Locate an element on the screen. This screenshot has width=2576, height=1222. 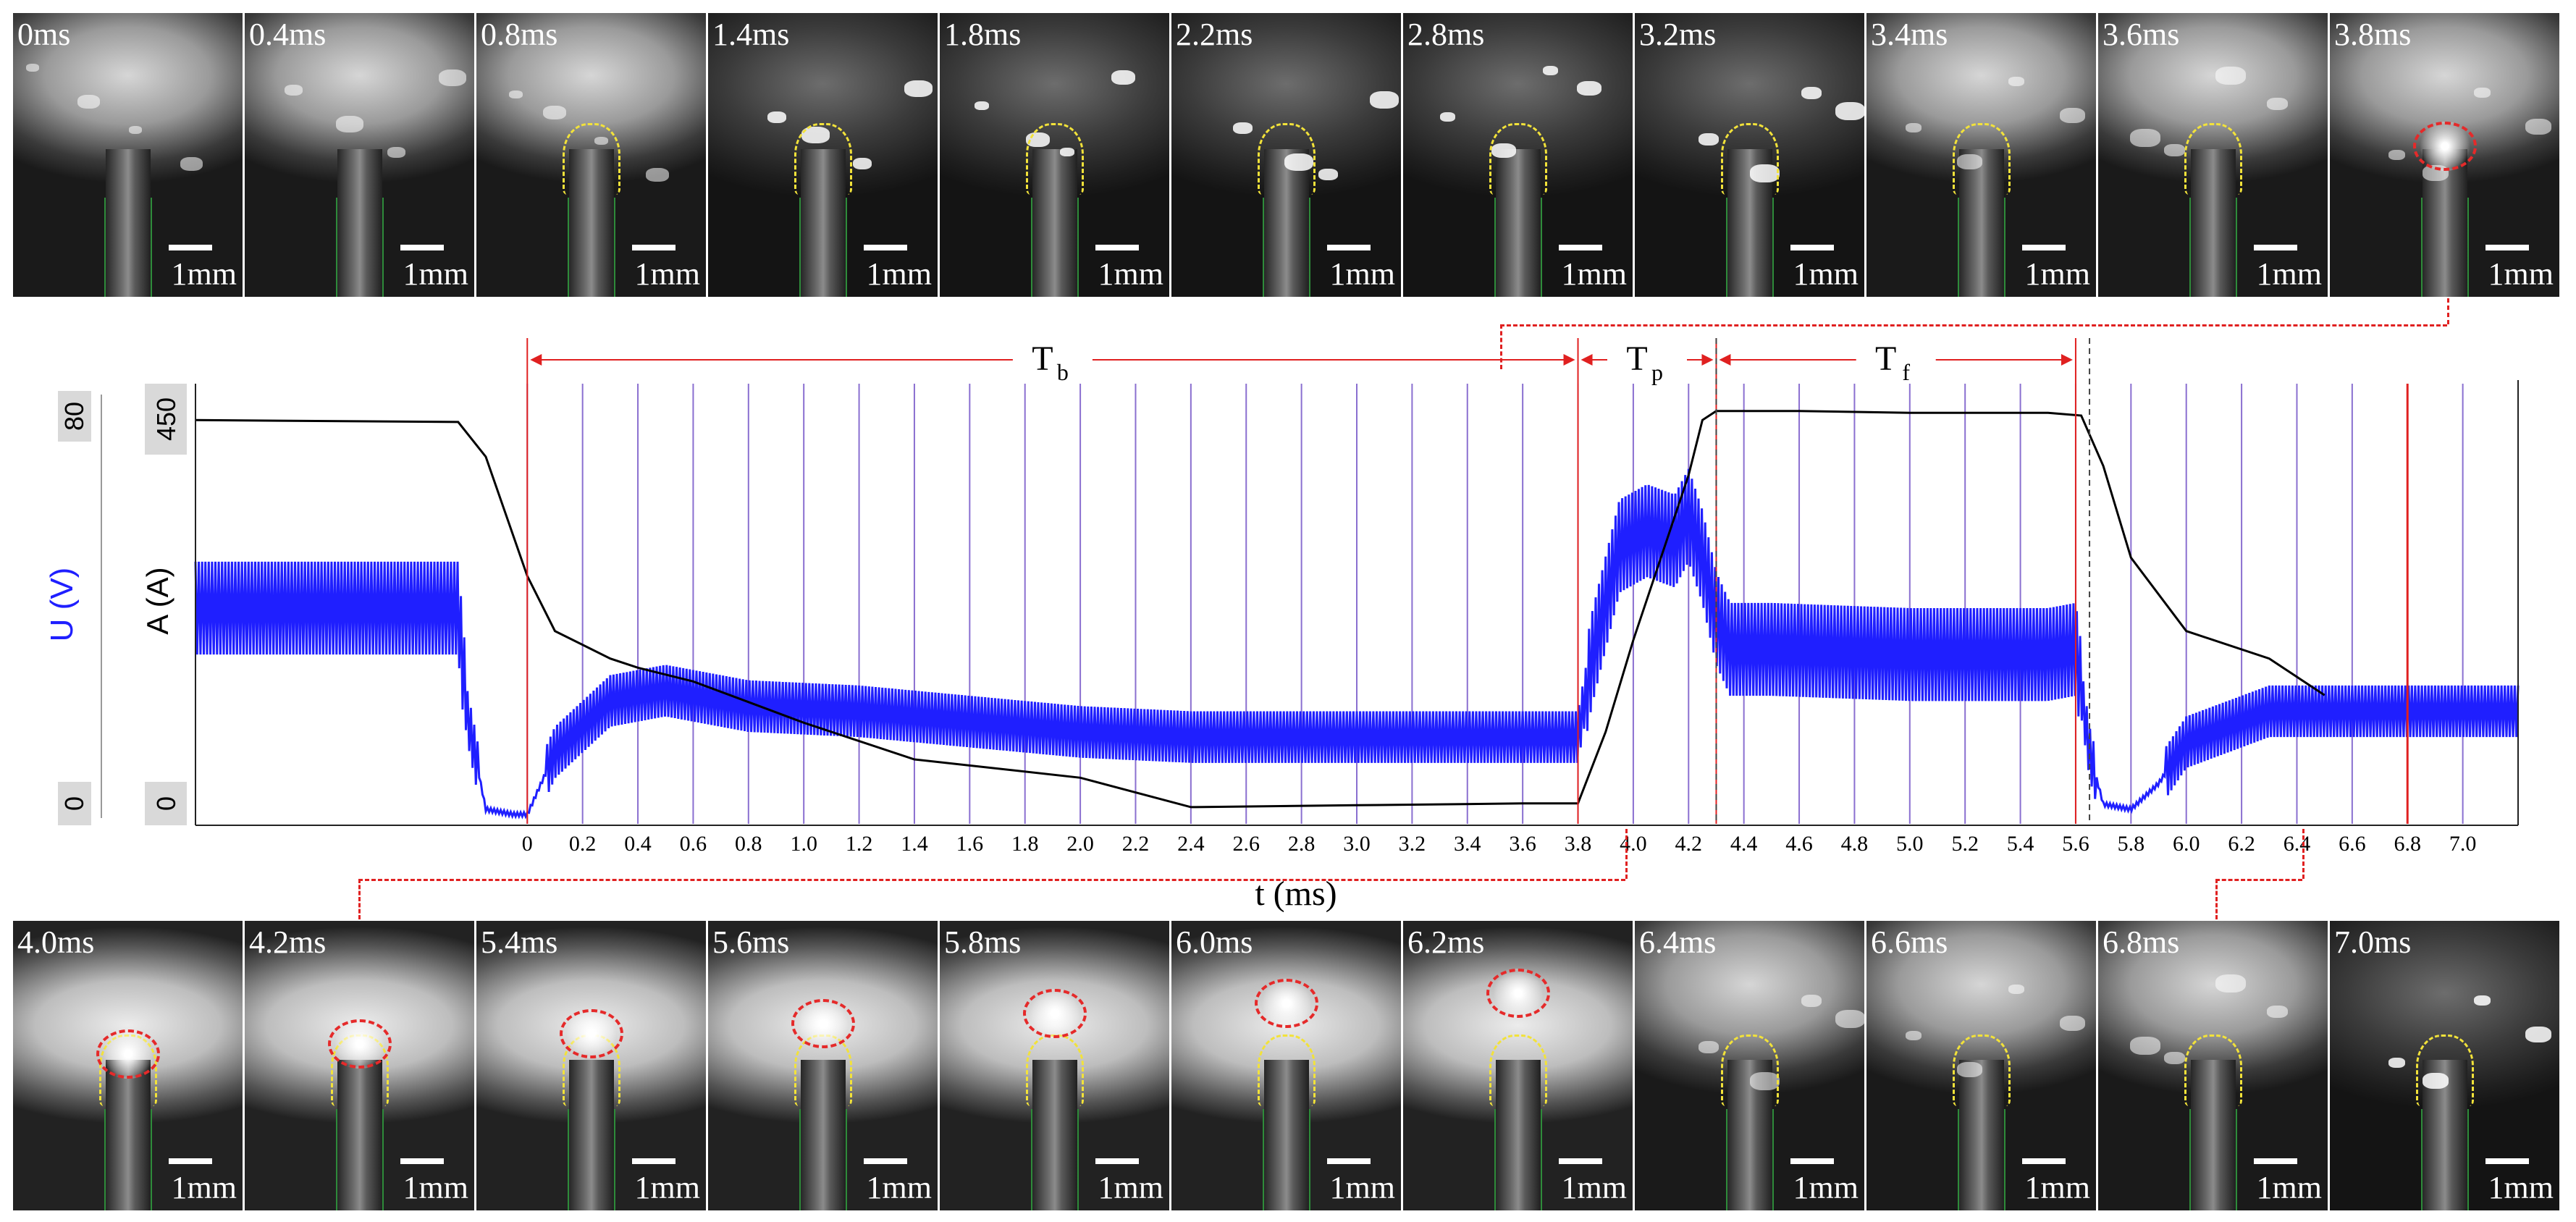
connector-top-frames-up is located at coordinates (2448, 311).